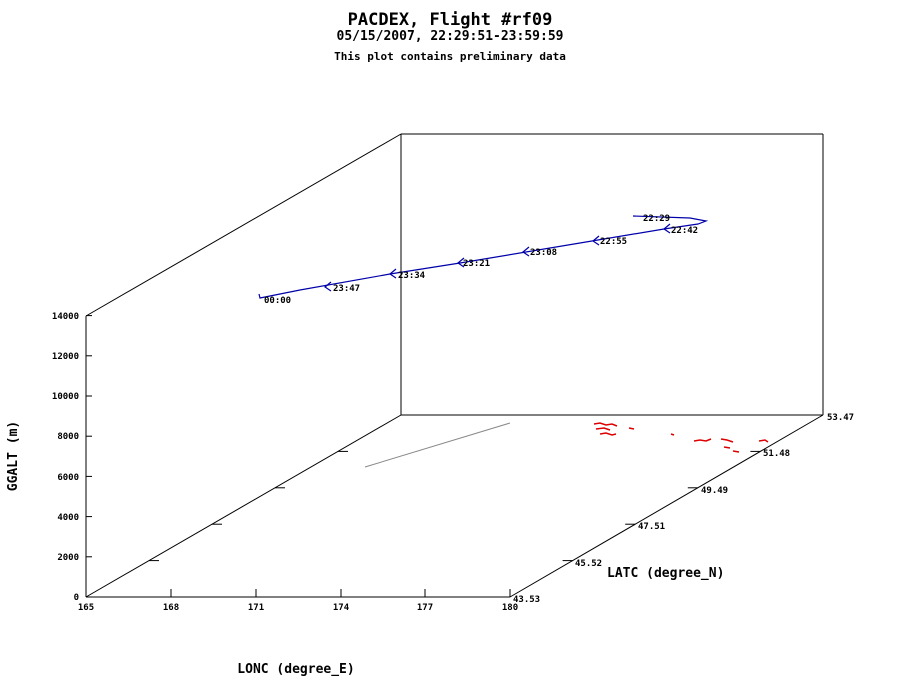 The width and height of the screenshot is (900, 683). Describe the element at coordinates (171, 608) in the screenshot. I see `x-tick-168: 168` at that location.